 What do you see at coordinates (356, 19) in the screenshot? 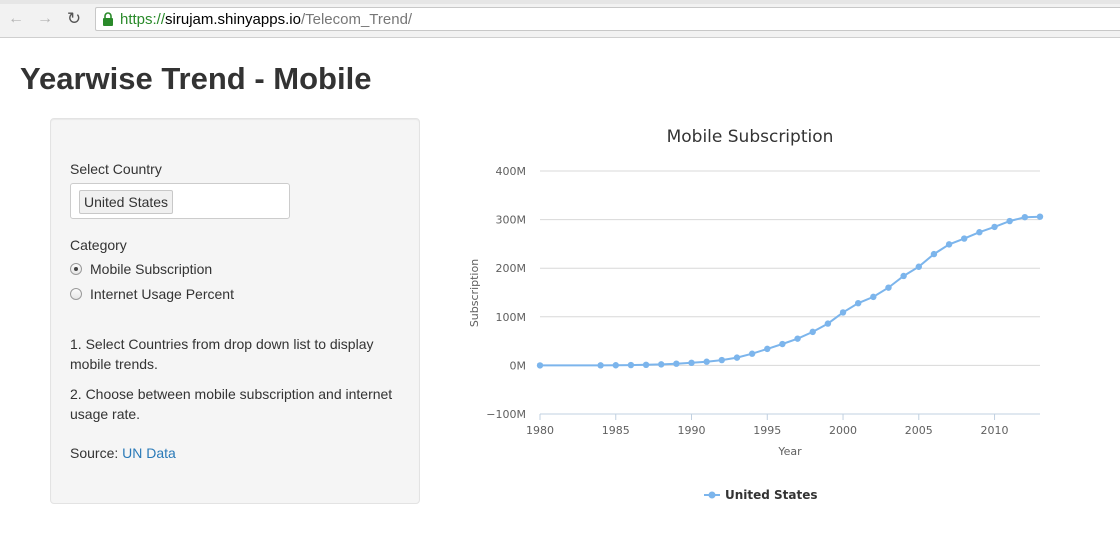
I see `url-path: /Telecom_Trend/` at bounding box center [356, 19].